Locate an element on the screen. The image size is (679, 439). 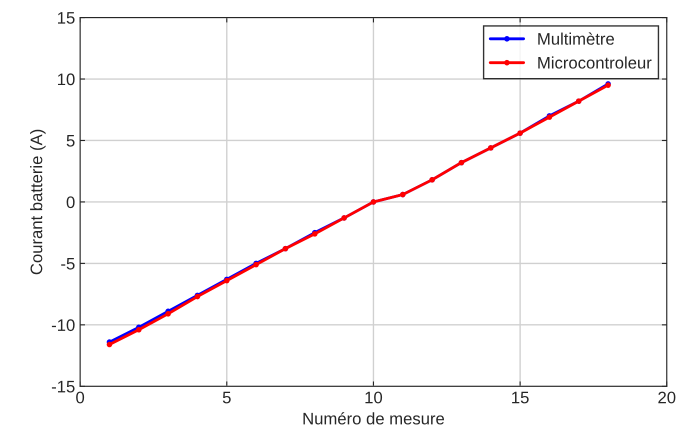
x-tick-label: 0 is located at coordinates (80, 398).